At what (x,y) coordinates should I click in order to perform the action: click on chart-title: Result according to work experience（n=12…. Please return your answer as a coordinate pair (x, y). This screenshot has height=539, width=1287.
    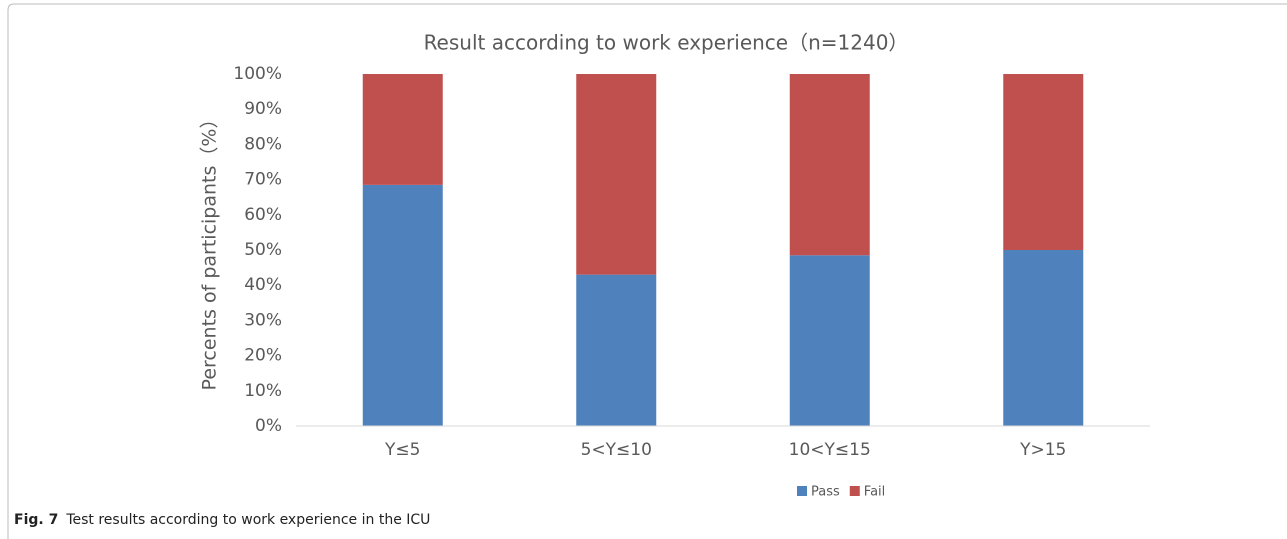
    Looking at the image, I should click on (666, 43).